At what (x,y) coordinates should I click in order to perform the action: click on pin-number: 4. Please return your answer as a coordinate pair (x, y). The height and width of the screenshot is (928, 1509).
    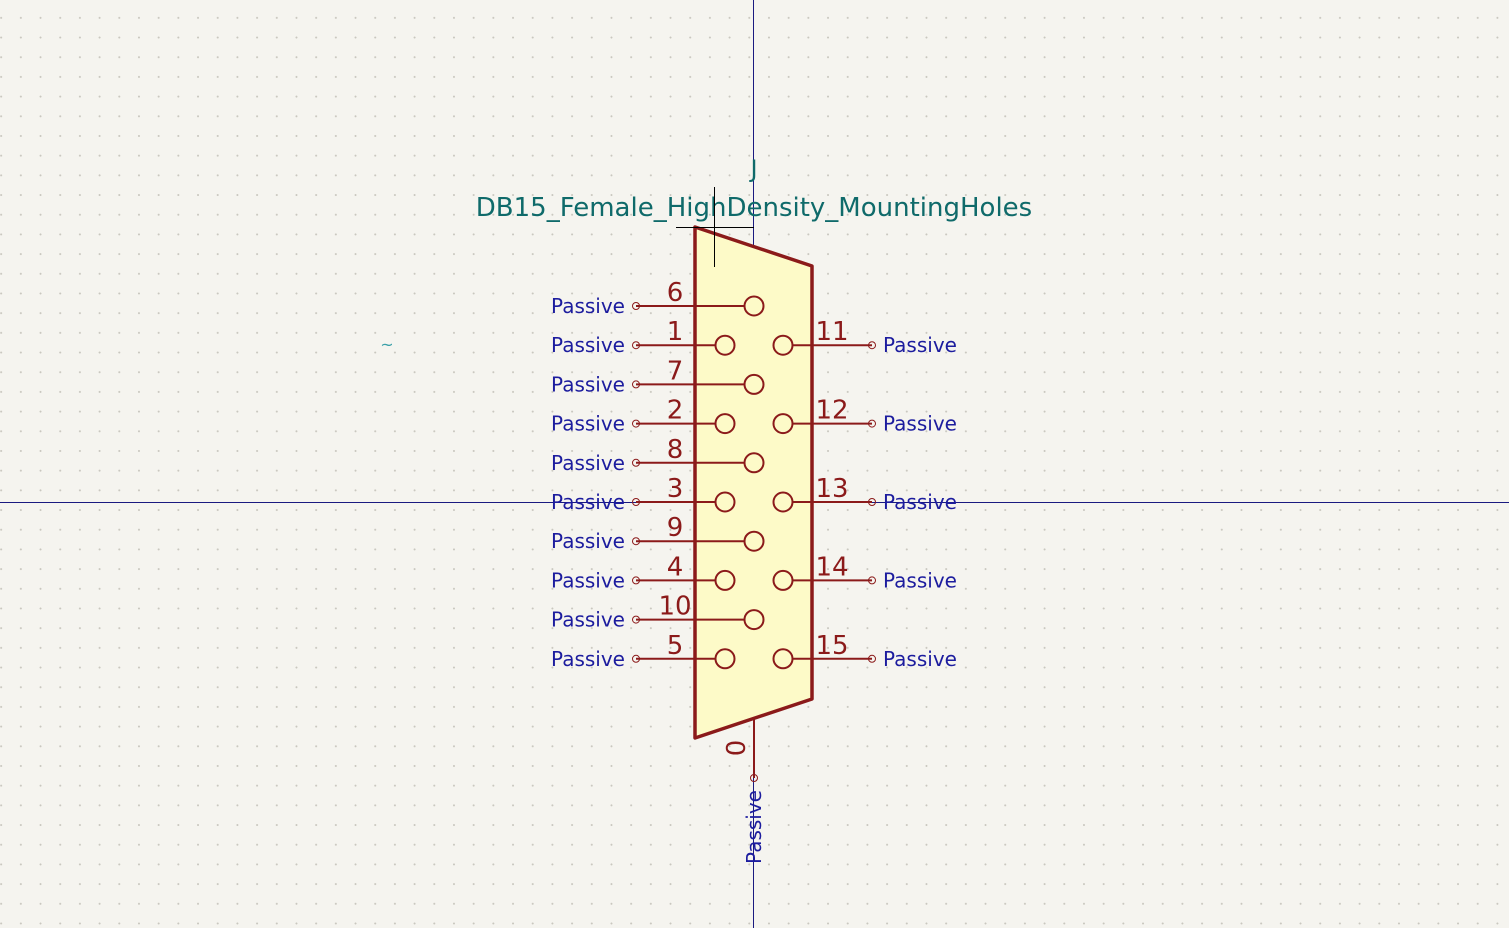
    Looking at the image, I should click on (675, 567).